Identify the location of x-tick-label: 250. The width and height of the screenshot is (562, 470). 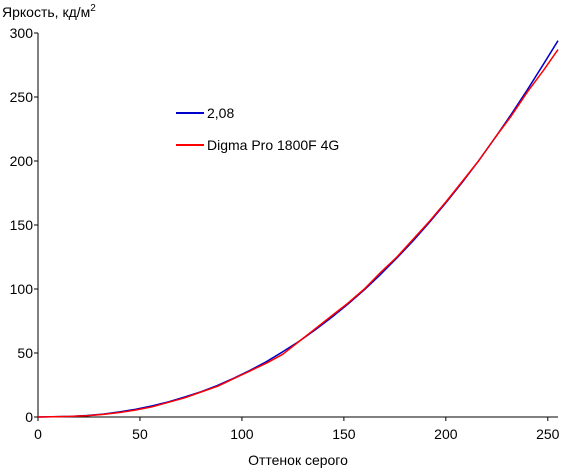
(548, 434).